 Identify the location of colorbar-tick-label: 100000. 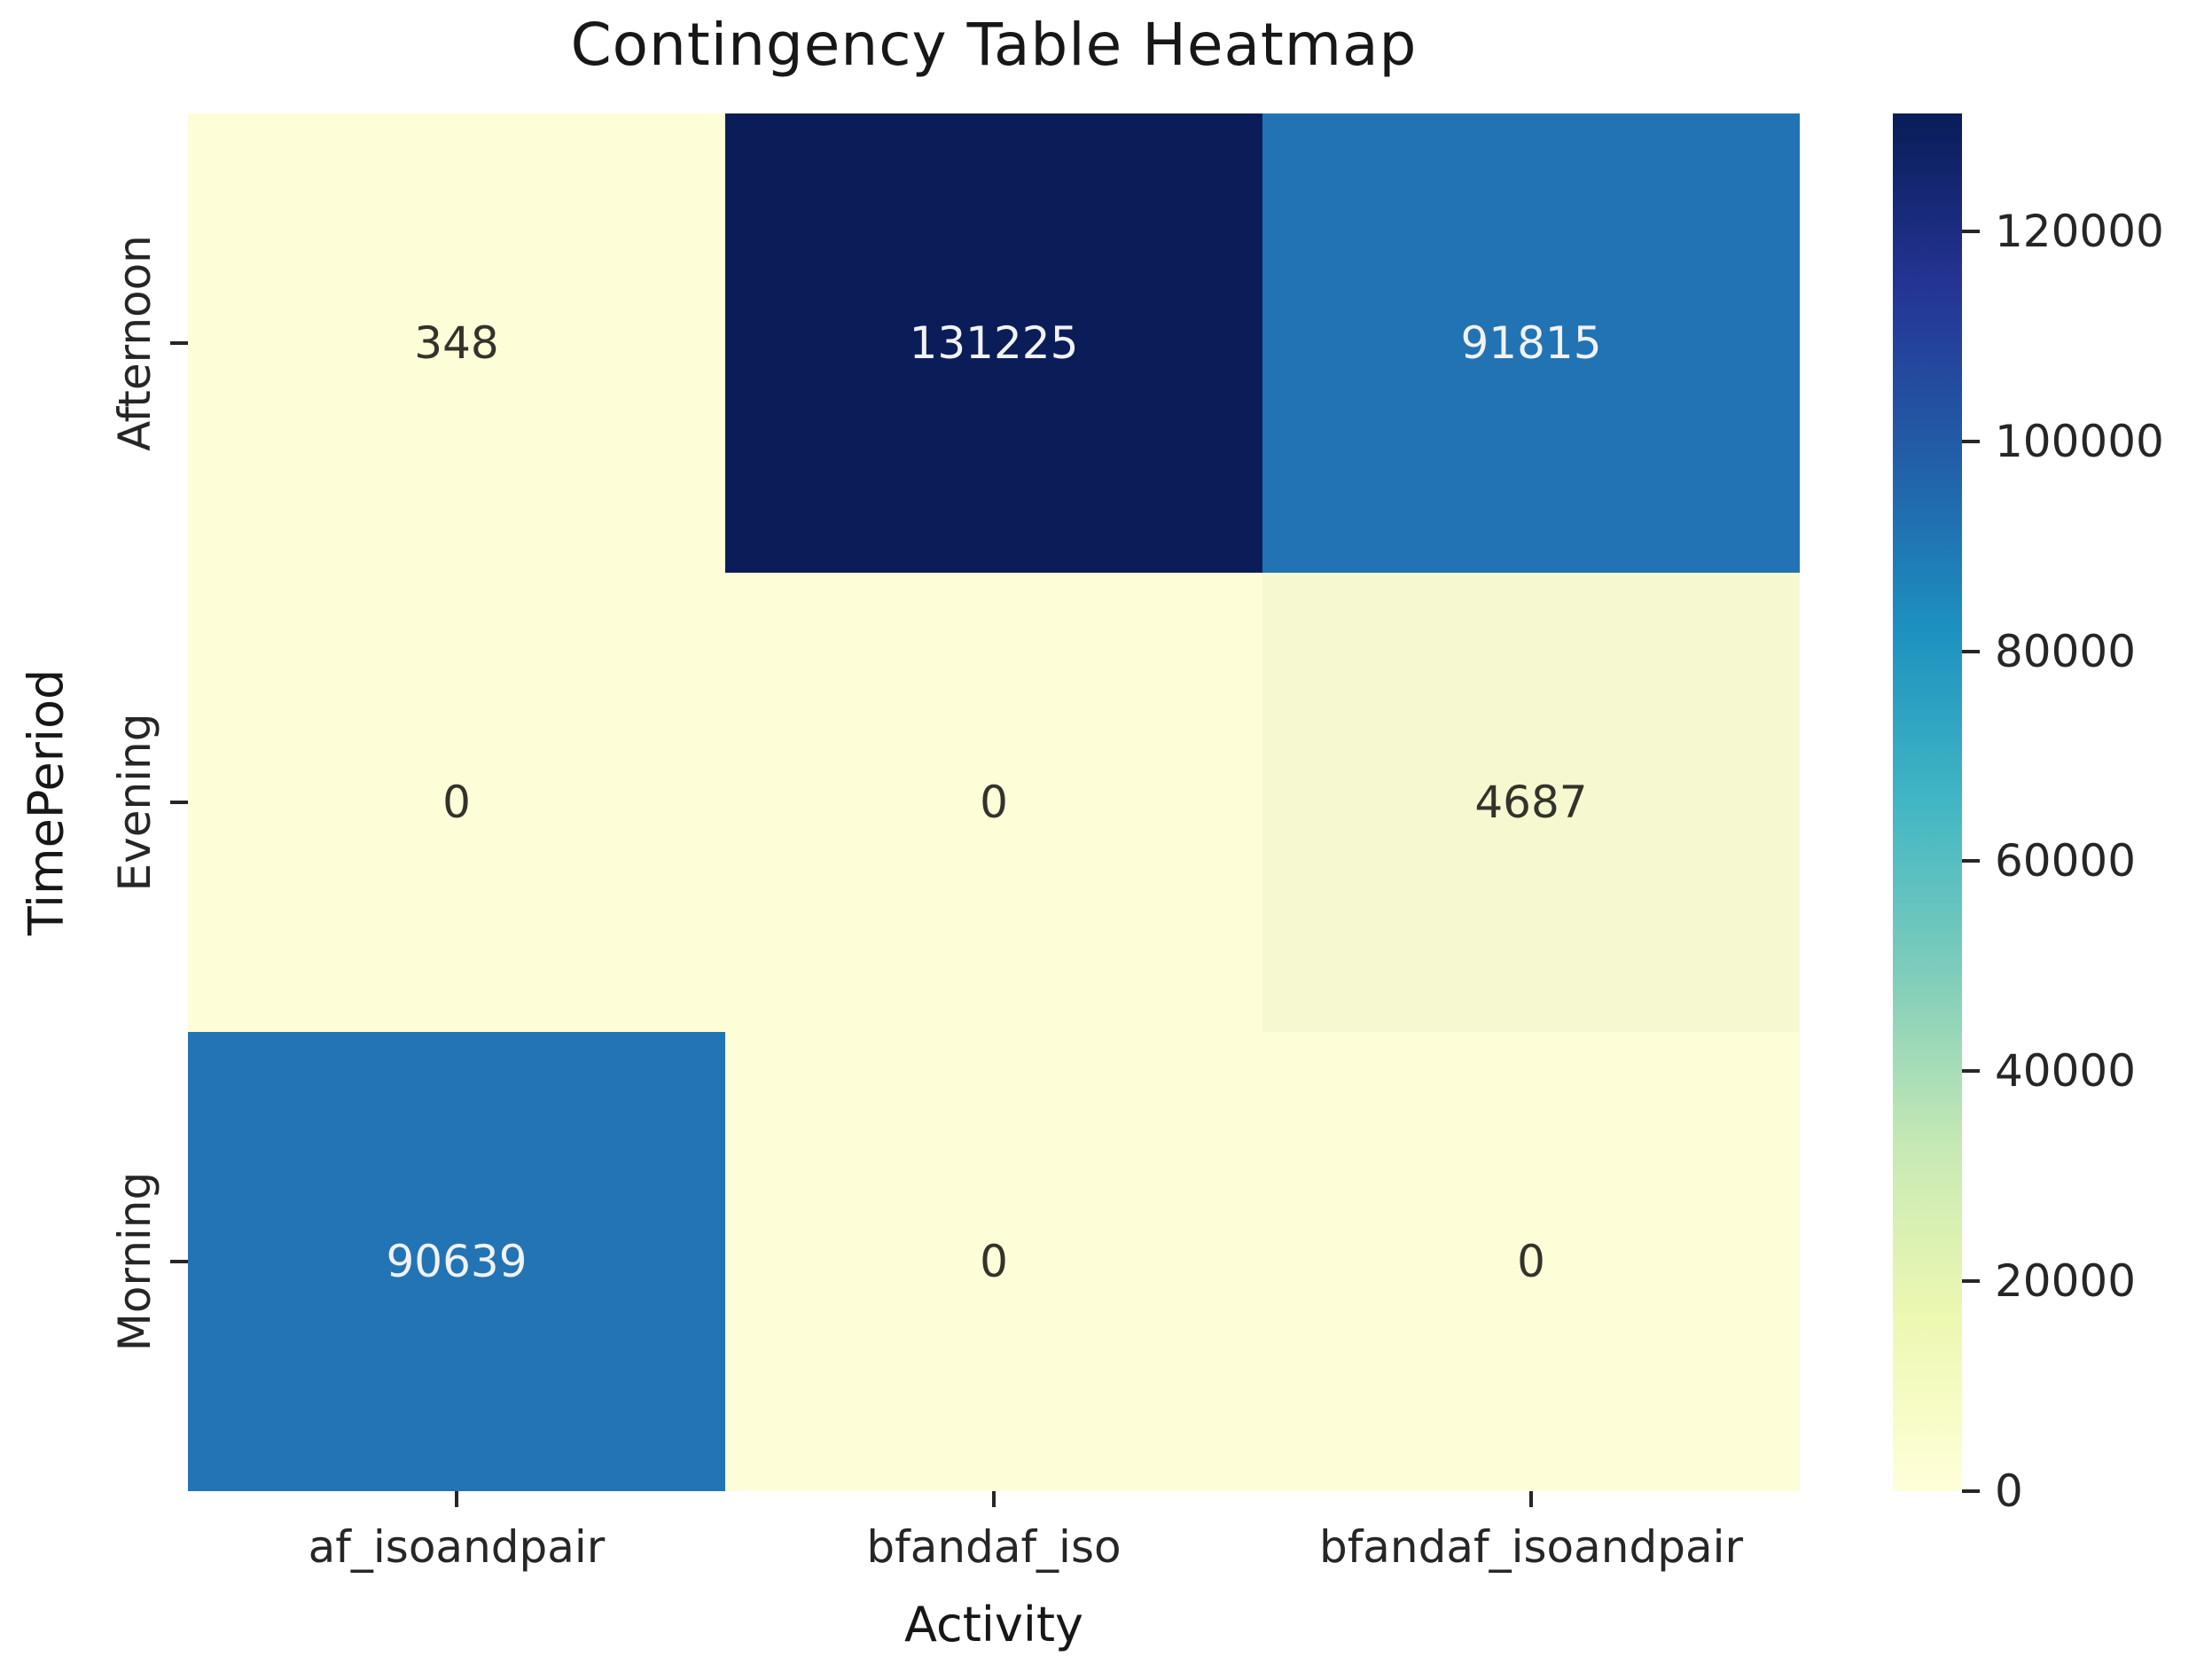
(2079, 441).